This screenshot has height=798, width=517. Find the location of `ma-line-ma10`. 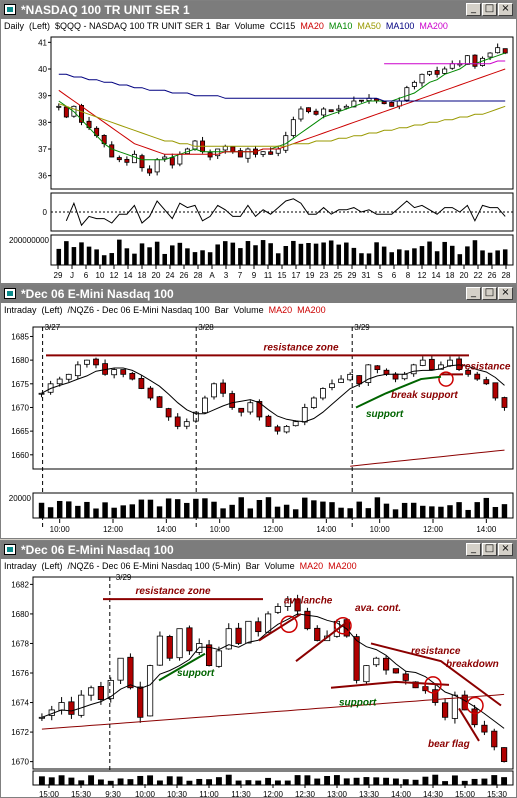

ma-line-ma10 is located at coordinates (282, 106).